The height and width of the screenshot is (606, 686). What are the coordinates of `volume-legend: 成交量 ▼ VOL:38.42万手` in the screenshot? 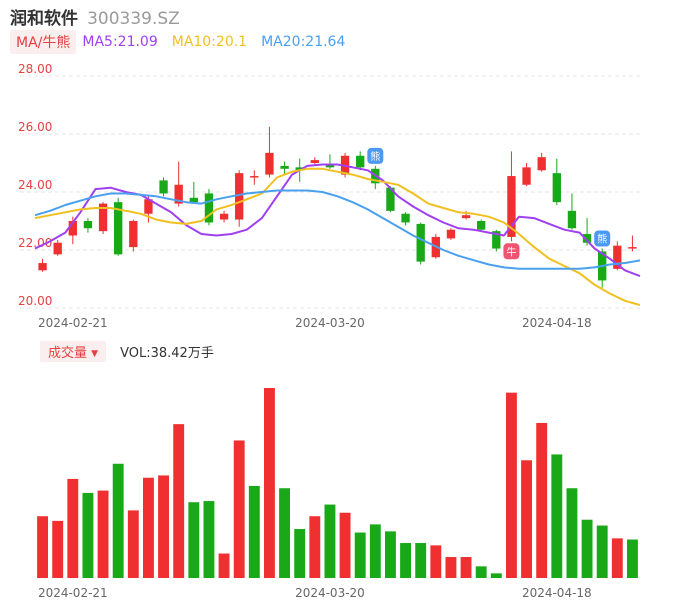 It's located at (127, 351).